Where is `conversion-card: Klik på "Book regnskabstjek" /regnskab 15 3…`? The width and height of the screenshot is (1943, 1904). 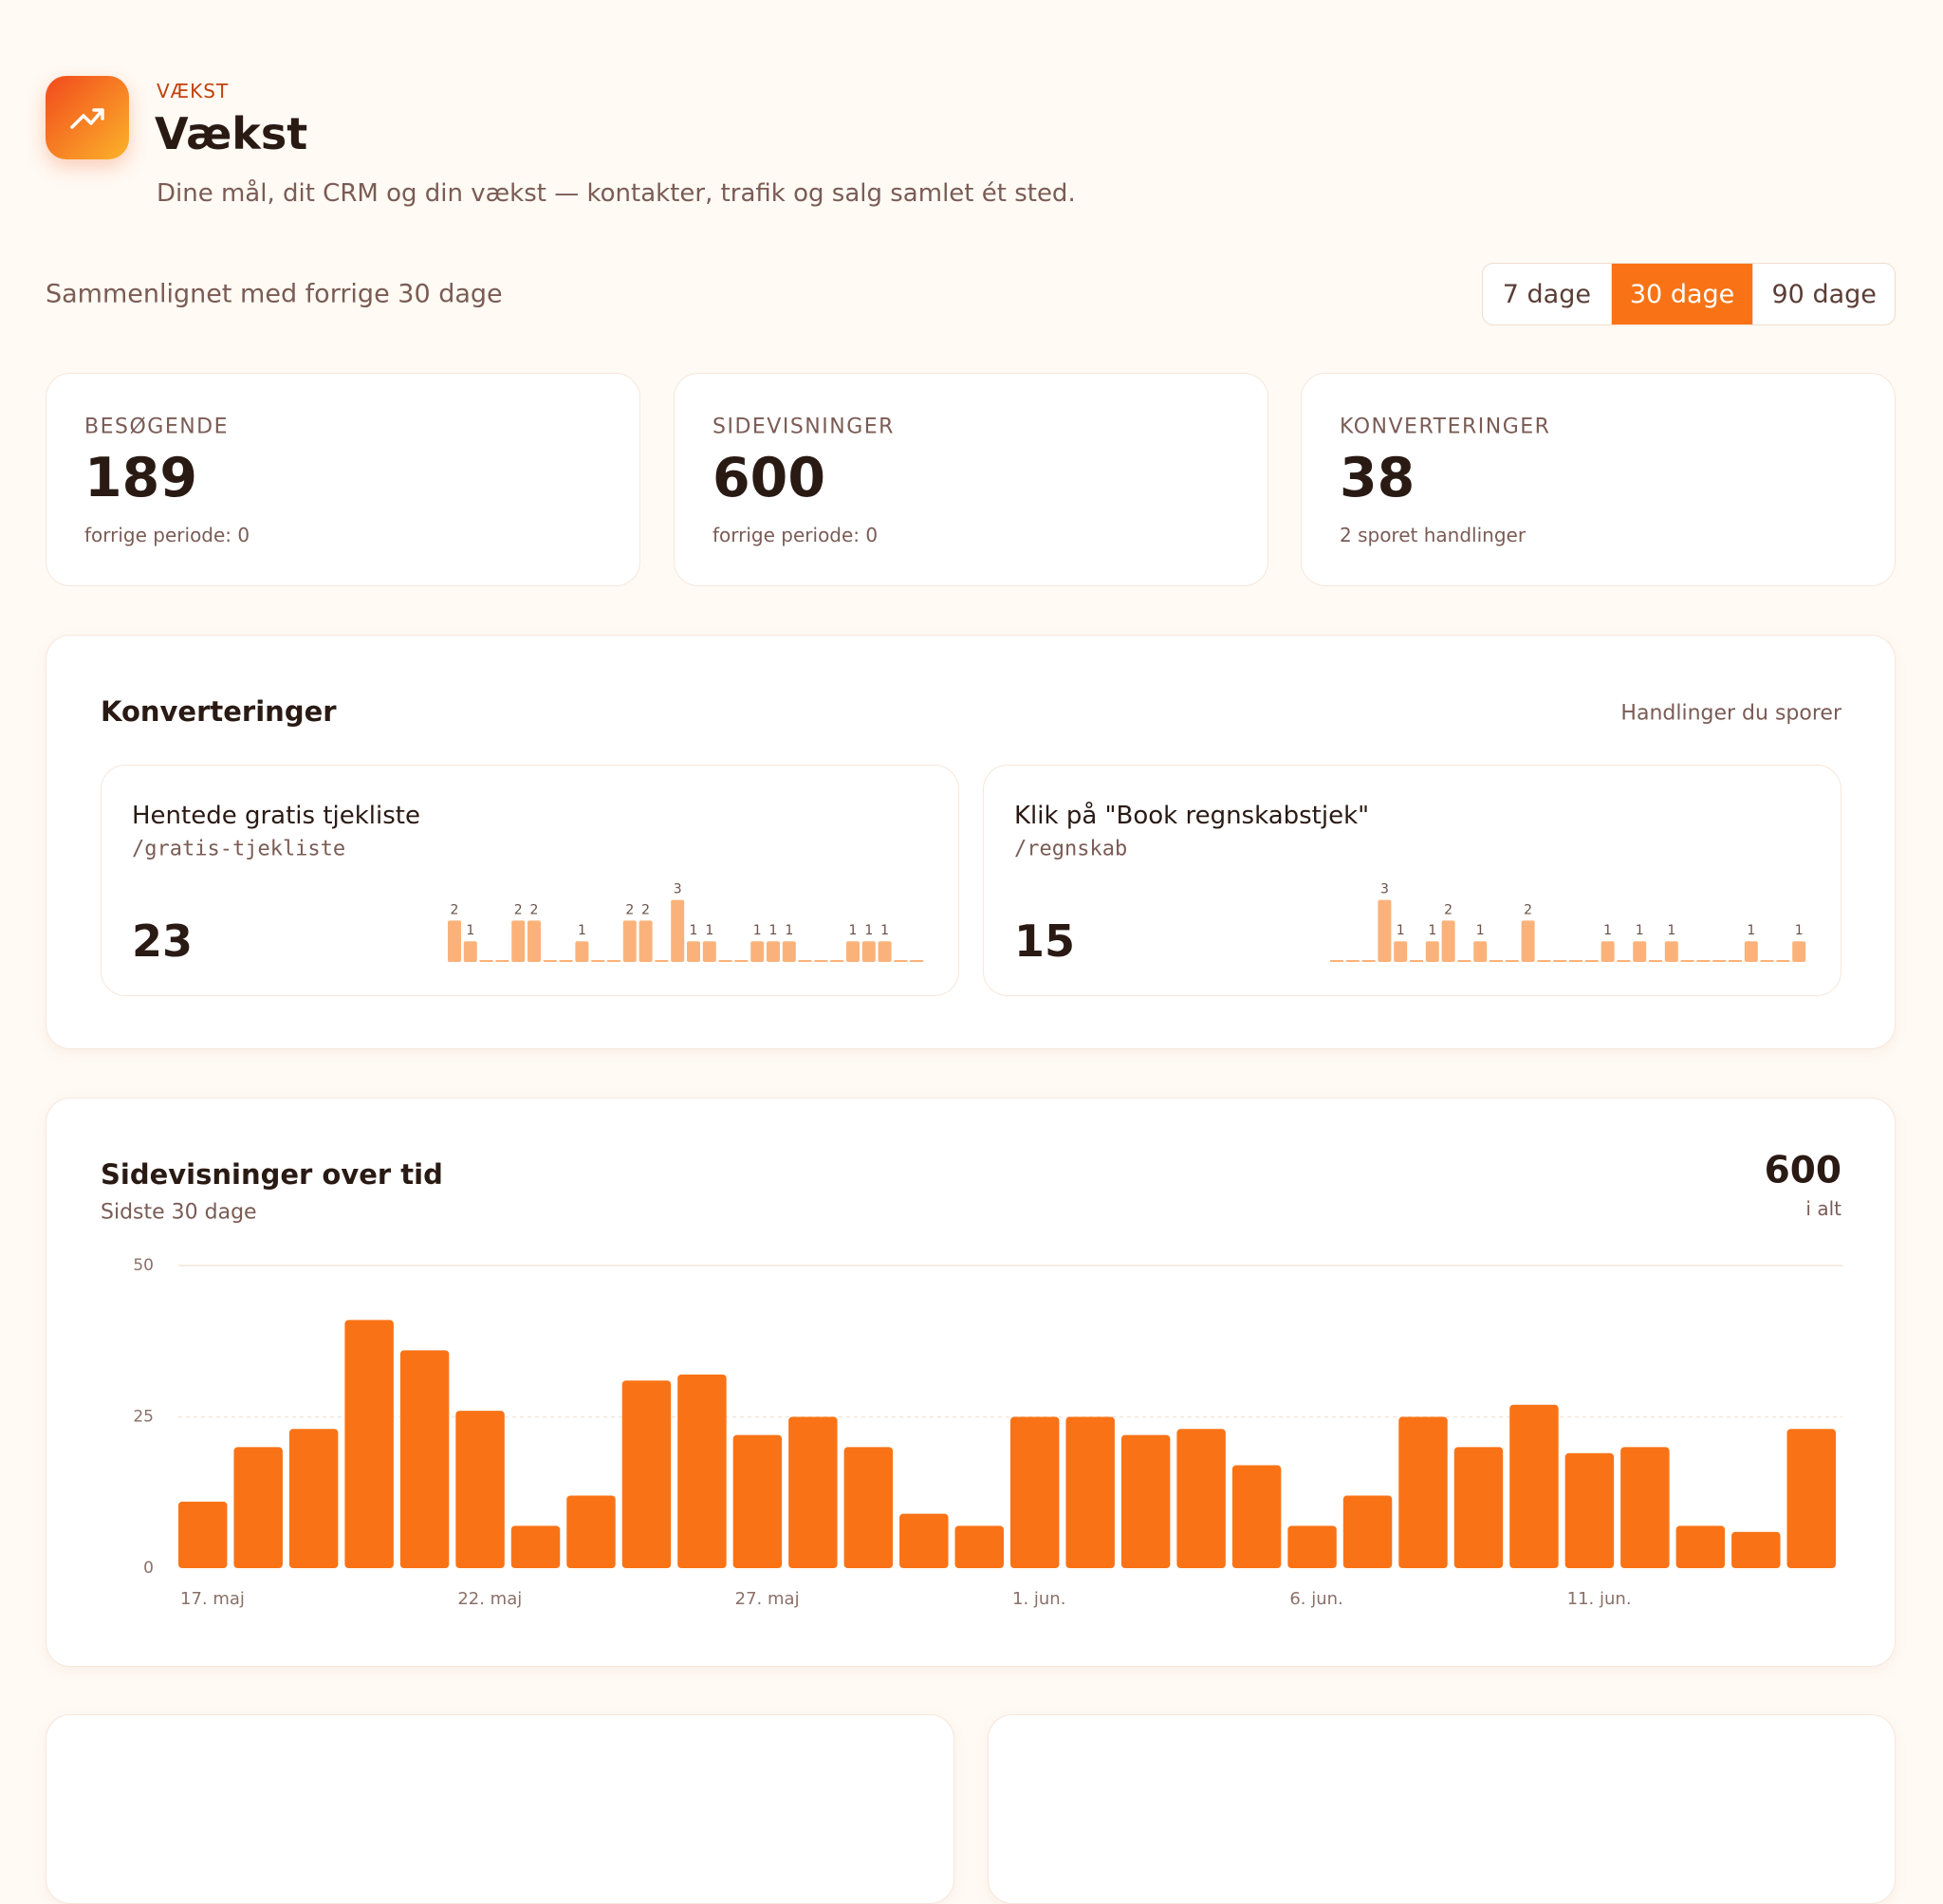 conversion-card: Klik på "Book regnskabstjek" /regnskab 15 3… is located at coordinates (1412, 880).